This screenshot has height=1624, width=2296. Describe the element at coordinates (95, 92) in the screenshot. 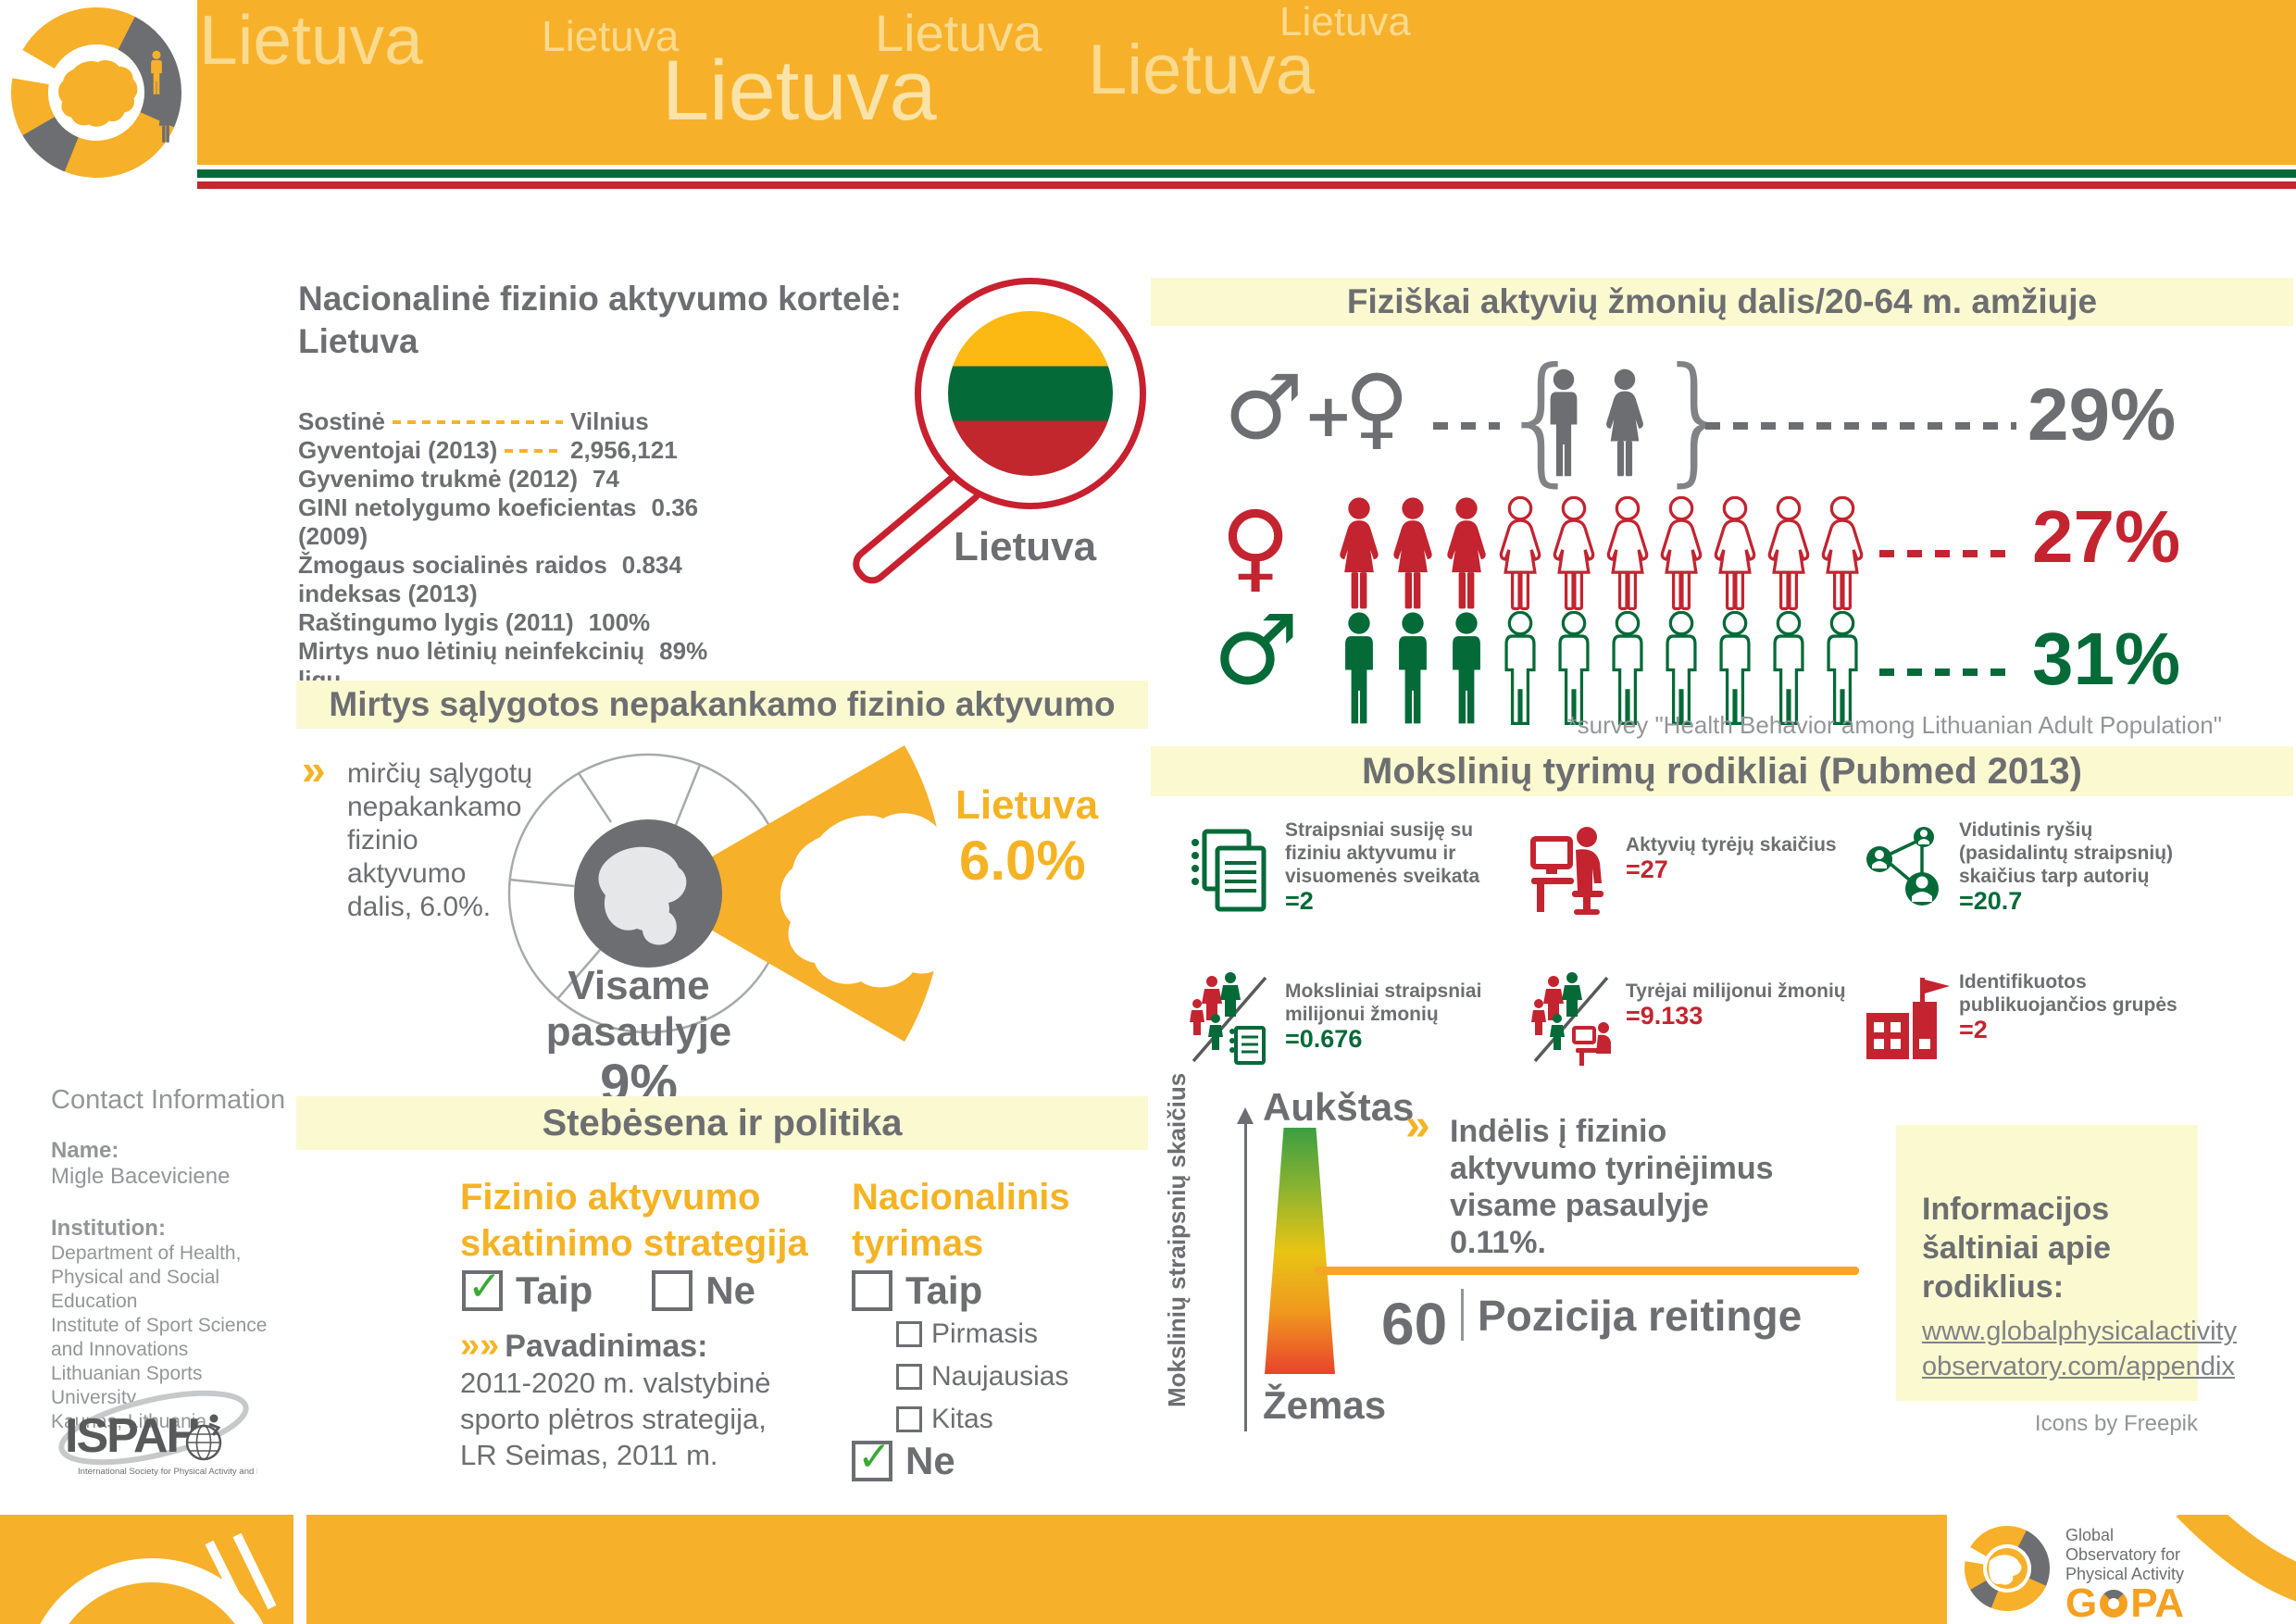

I see `gopa-aperture-logo` at that location.